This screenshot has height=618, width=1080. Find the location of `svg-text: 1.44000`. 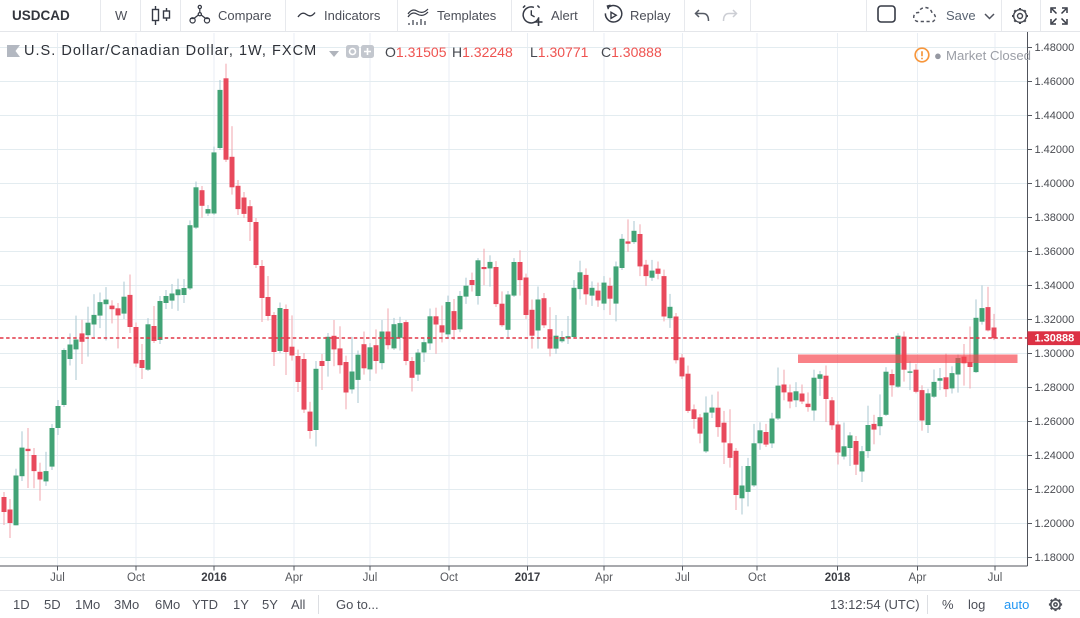

svg-text: 1.44000 is located at coordinates (1055, 116).